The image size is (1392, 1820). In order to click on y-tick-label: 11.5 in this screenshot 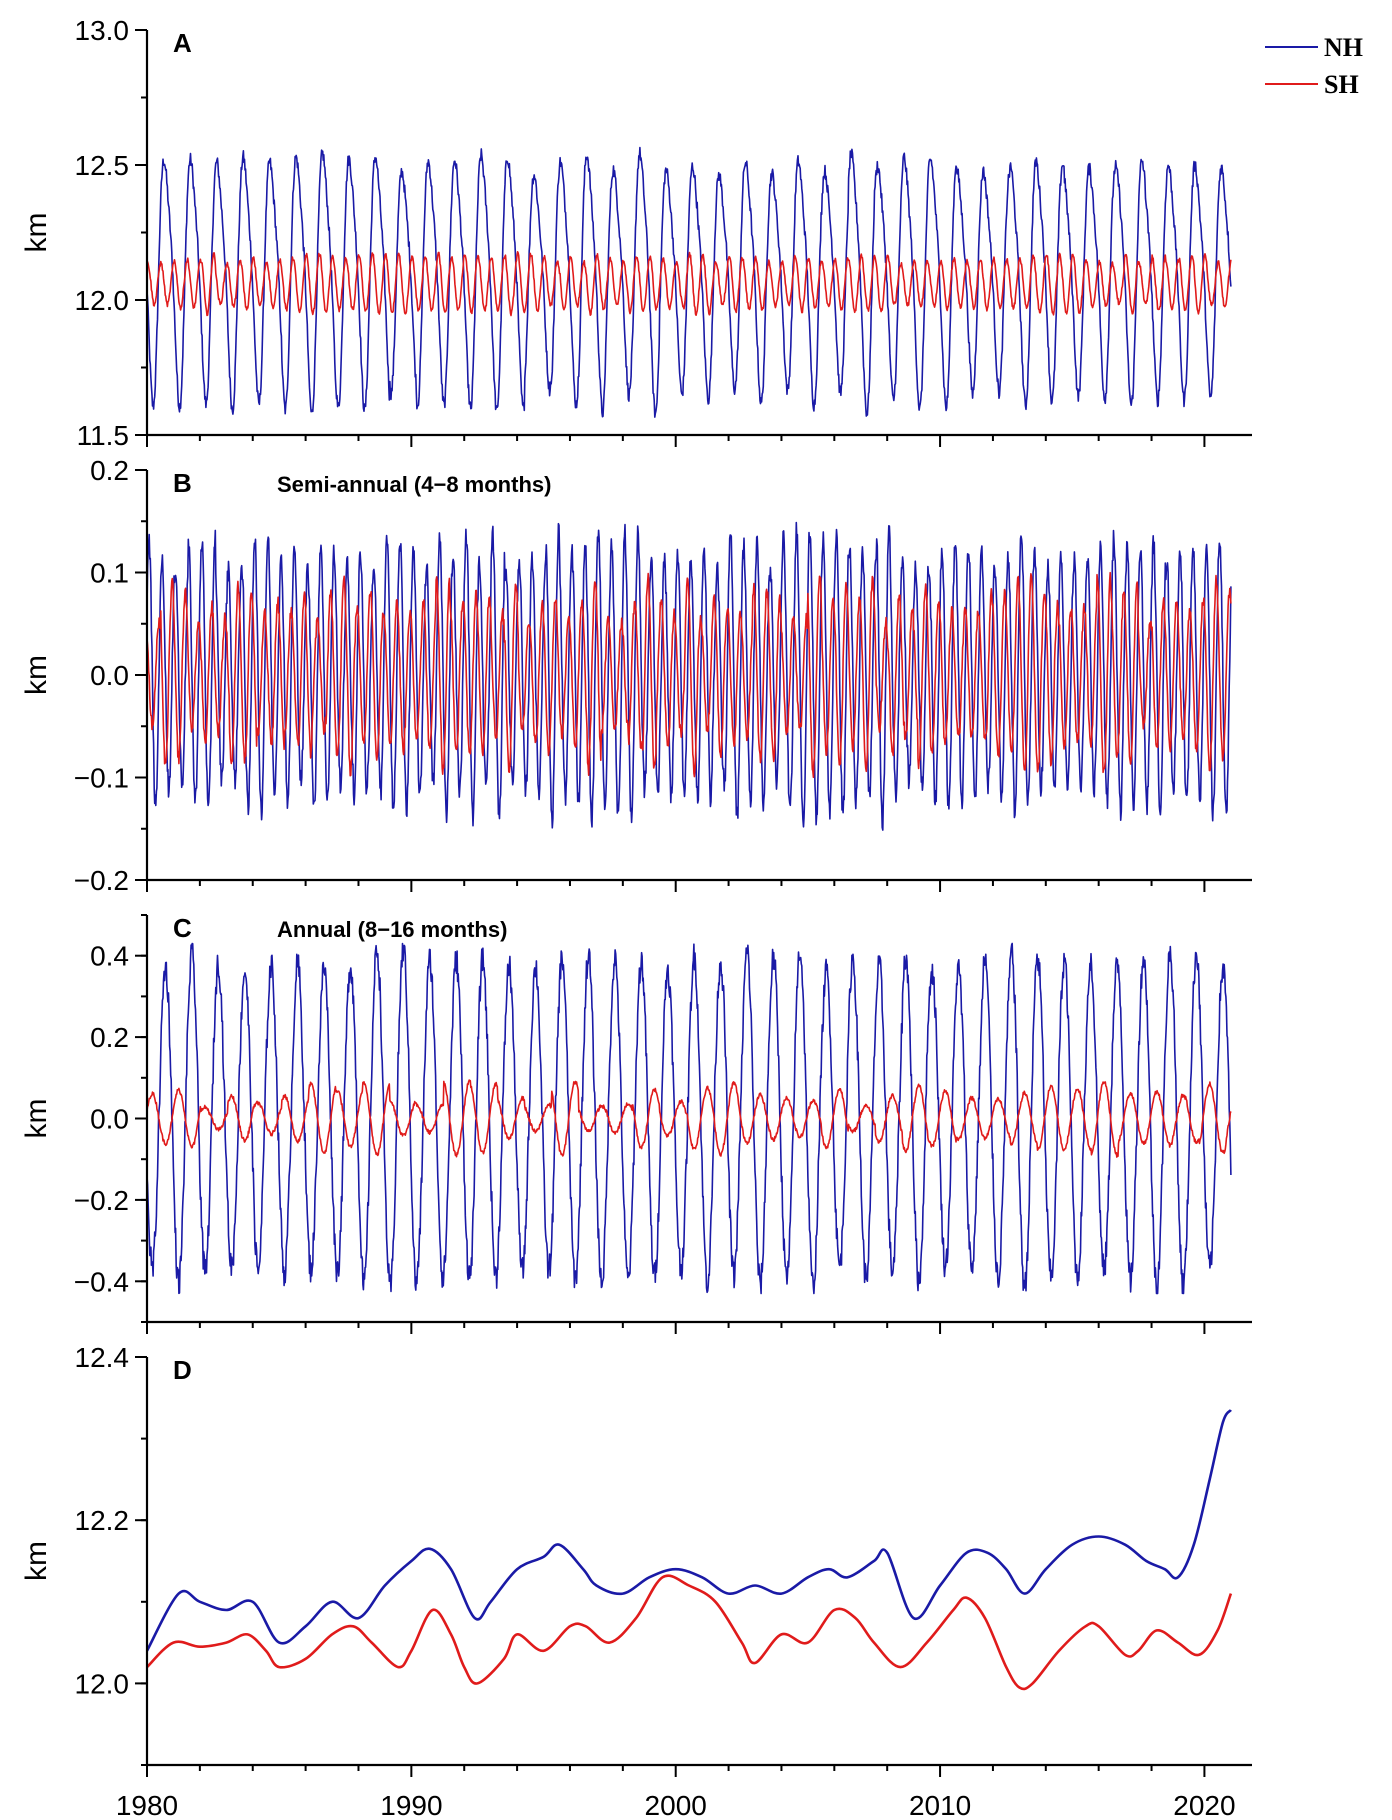, I will do `click(103, 435)`.